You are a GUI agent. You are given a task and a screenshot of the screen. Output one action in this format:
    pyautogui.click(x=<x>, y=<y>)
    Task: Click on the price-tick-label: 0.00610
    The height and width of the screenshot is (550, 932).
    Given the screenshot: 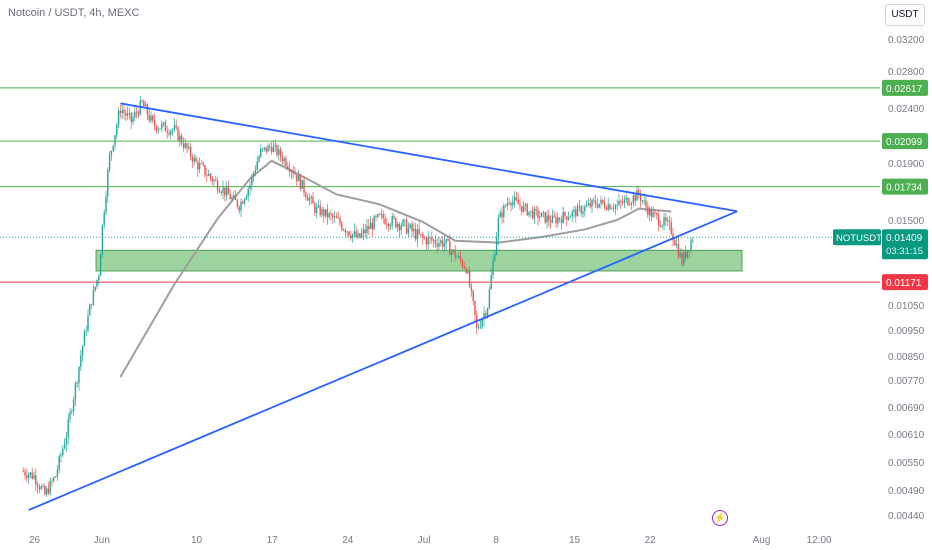 What is the action you would take?
    pyautogui.click(x=906, y=435)
    